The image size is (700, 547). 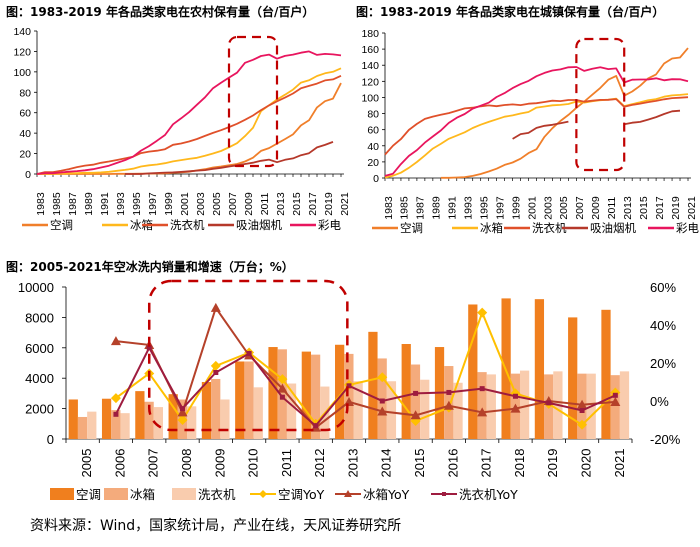 I want to click on bar-空调-2011, so click(x=273, y=393).